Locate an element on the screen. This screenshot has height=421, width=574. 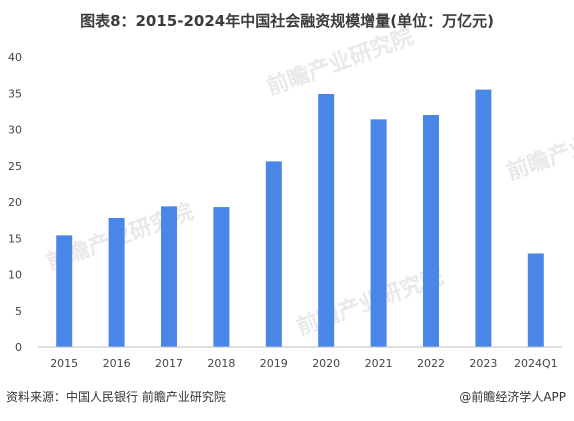
bar-2020 is located at coordinates (326, 220).